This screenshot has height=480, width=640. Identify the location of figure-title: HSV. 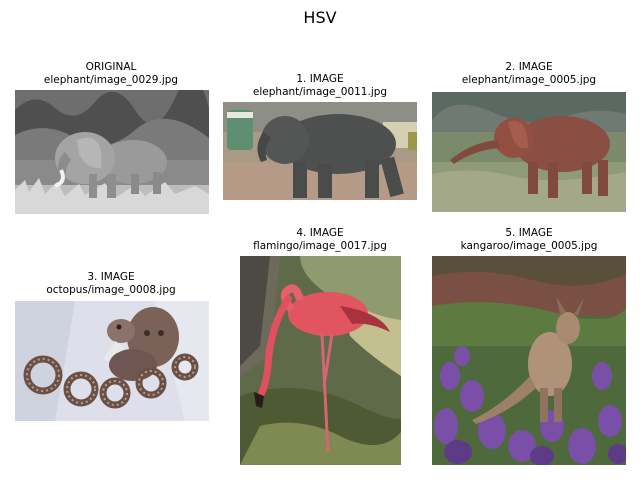
(320, 17).